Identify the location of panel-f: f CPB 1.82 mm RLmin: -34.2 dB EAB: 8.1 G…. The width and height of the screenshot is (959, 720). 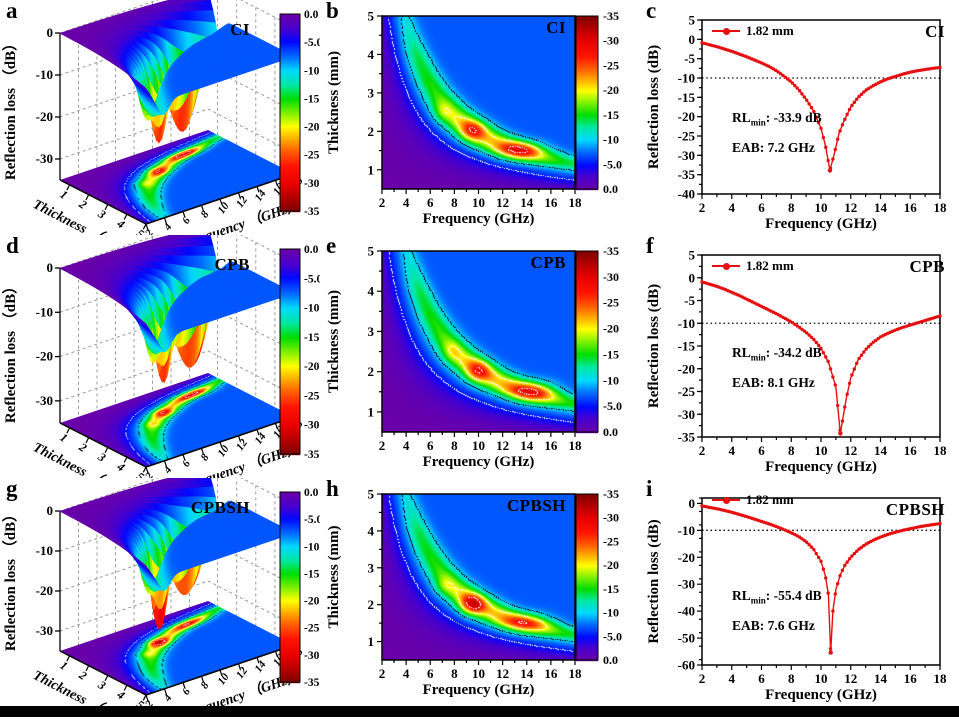
(799, 355).